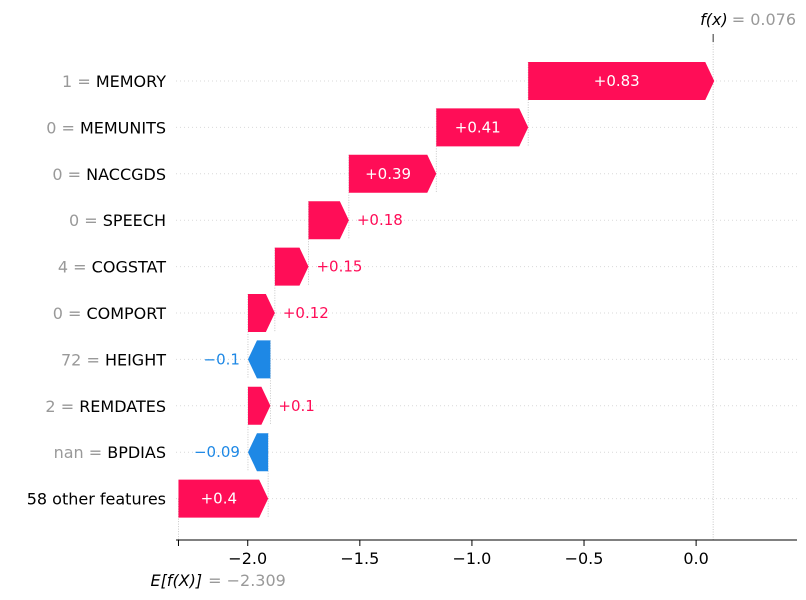  What do you see at coordinates (247, 580) in the screenshot?
I see `base-label-value: = −2.309` at bounding box center [247, 580].